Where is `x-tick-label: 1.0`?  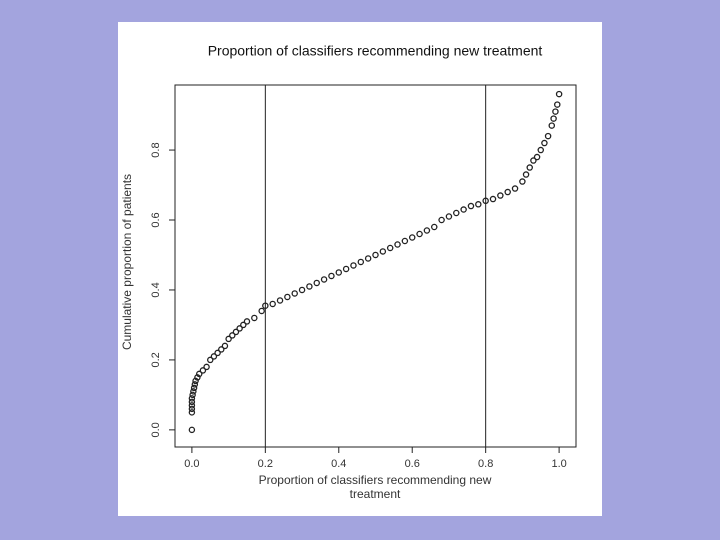 x-tick-label: 1.0 is located at coordinates (558, 464).